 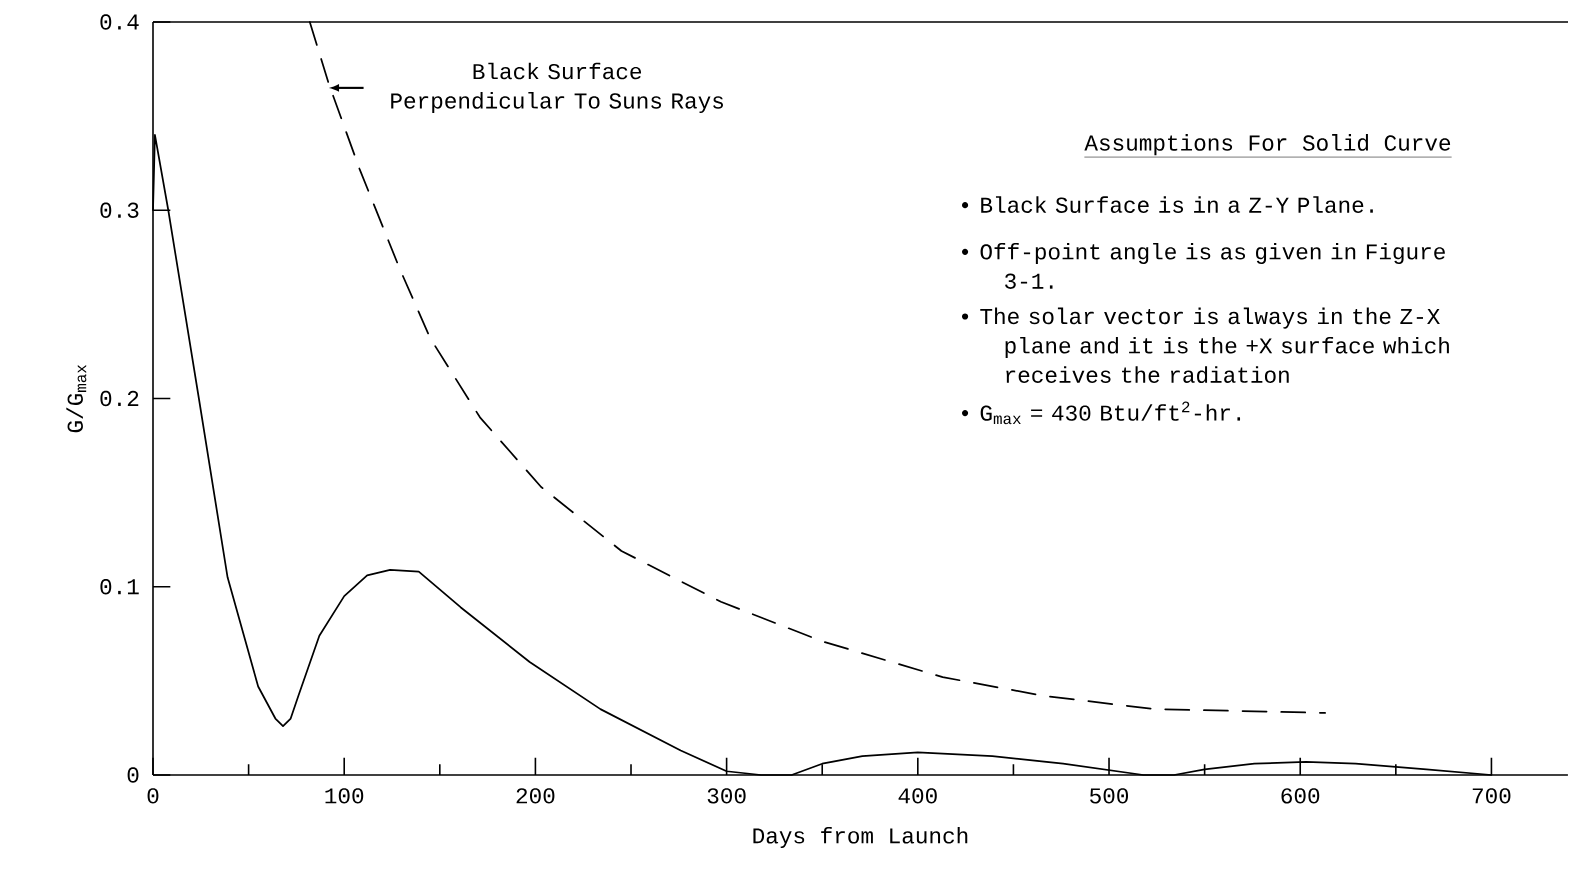 I want to click on annotation: • G$_{max}$ = 430 Btu/ft$^{2}$-hr., so click(x=1101, y=413).